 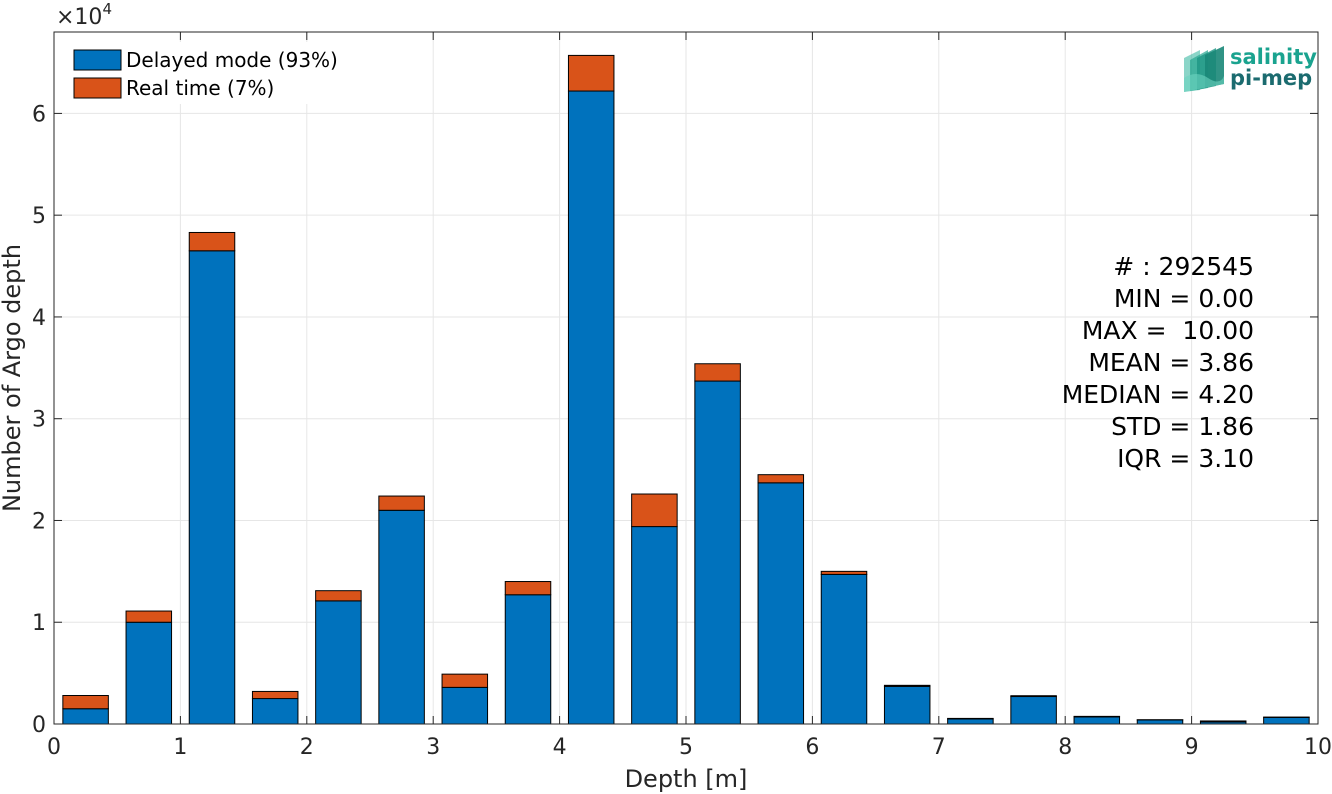 What do you see at coordinates (686, 747) in the screenshot?
I see `x-tick-label: 5` at bounding box center [686, 747].